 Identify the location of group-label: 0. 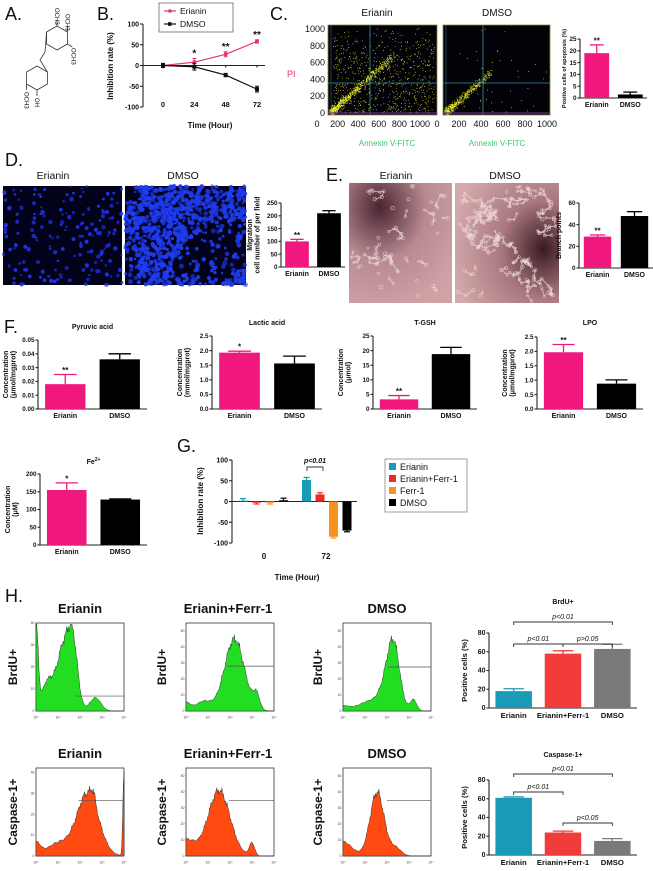
(264, 556).